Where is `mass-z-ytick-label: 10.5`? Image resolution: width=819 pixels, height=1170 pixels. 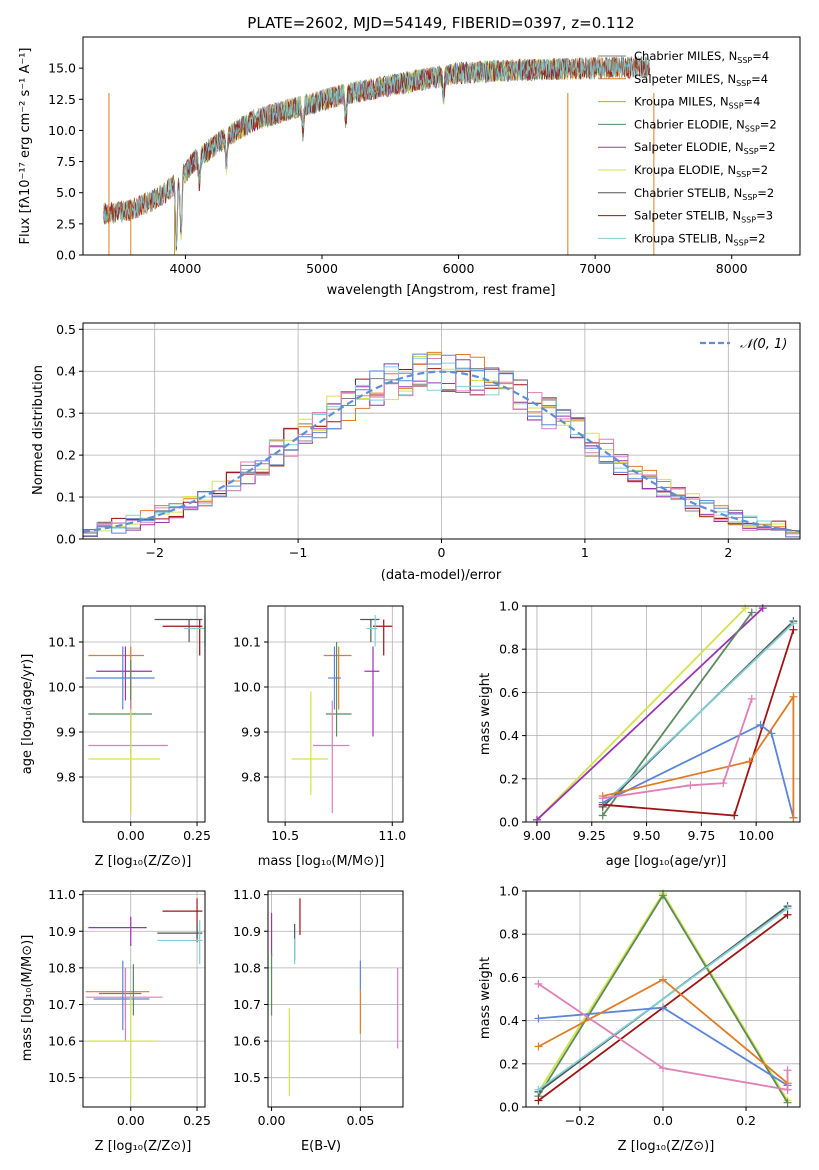 mass-z-ytick-label: 10.5 is located at coordinates (62, 1077).